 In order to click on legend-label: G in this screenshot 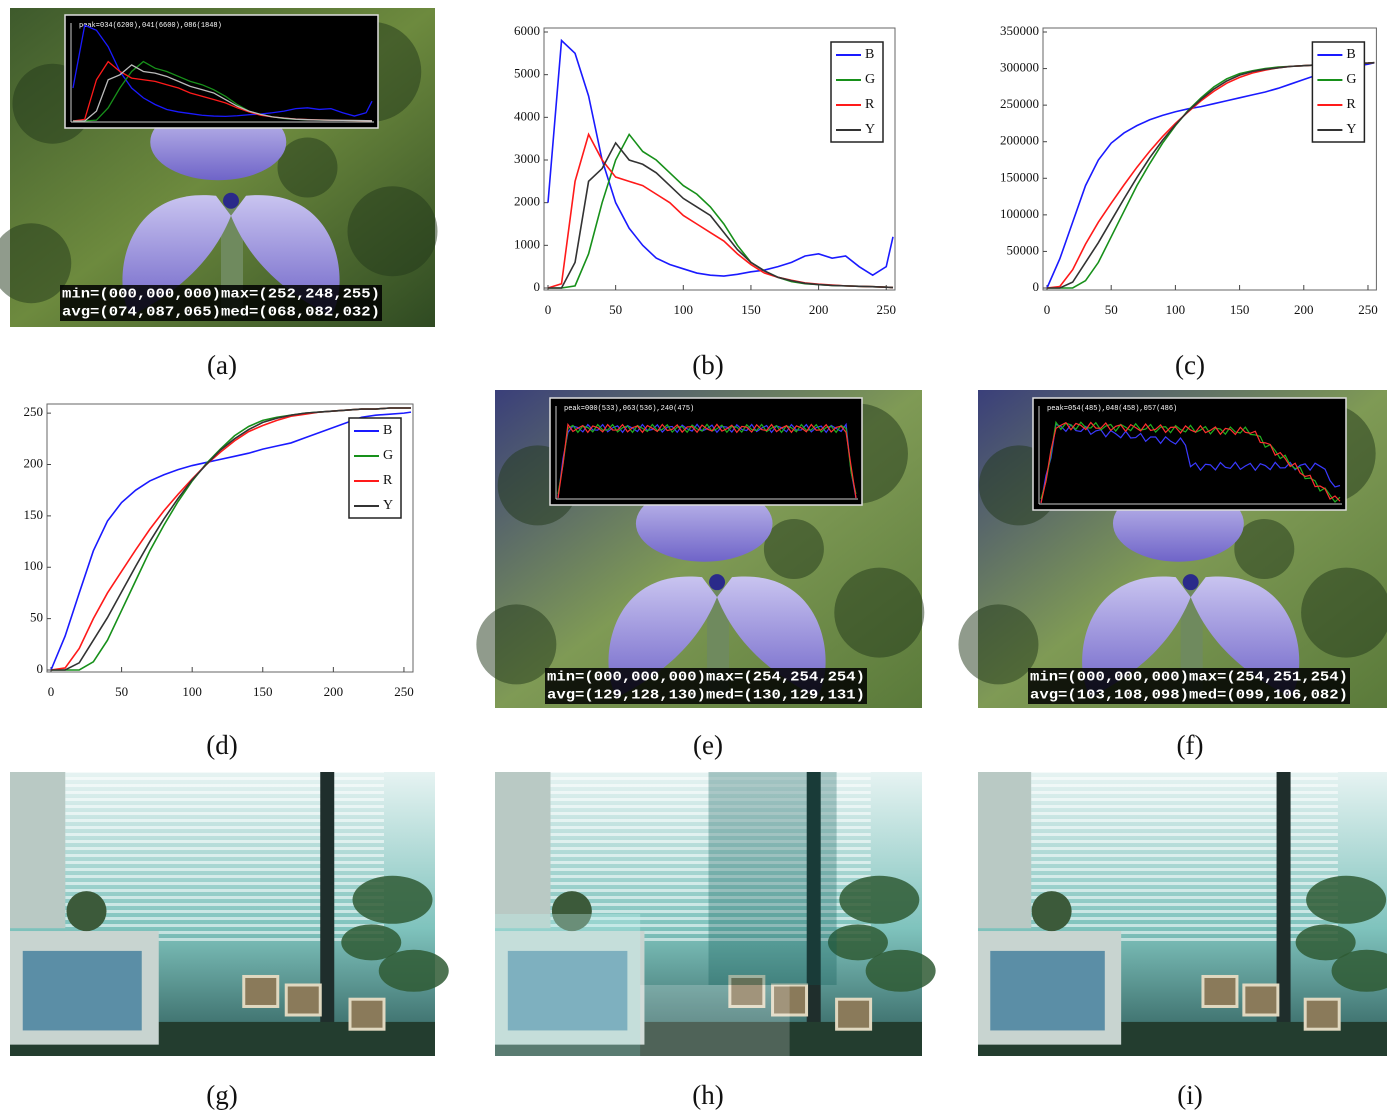, I will do `click(1351, 79)`.